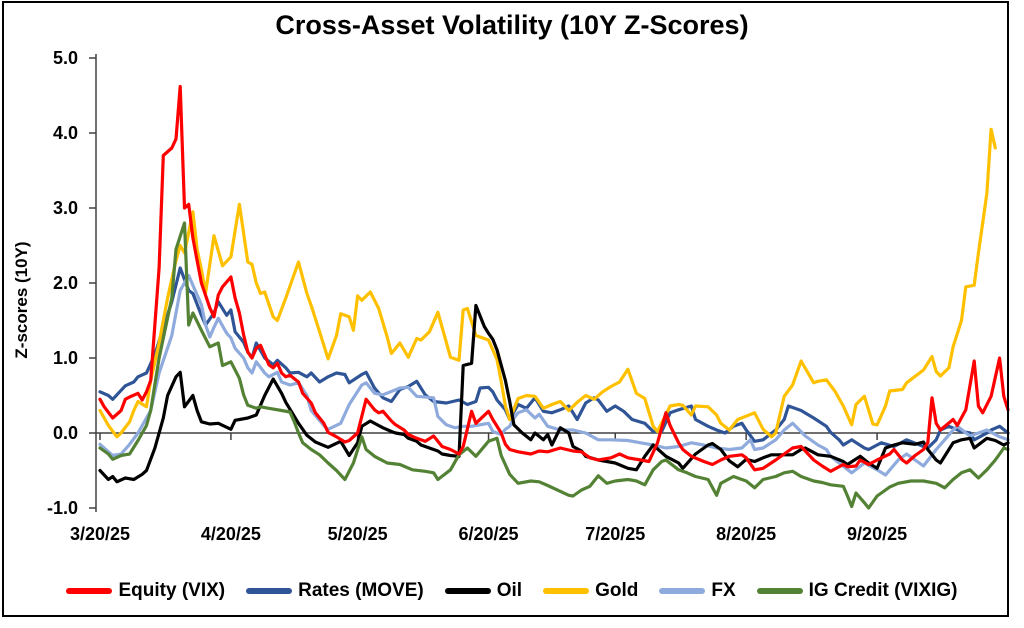 This screenshot has height=628, width=1024. Describe the element at coordinates (512, 25) in the screenshot. I see `chart-title: Cross-Asset Volatility (10Y Z-Scores)` at that location.